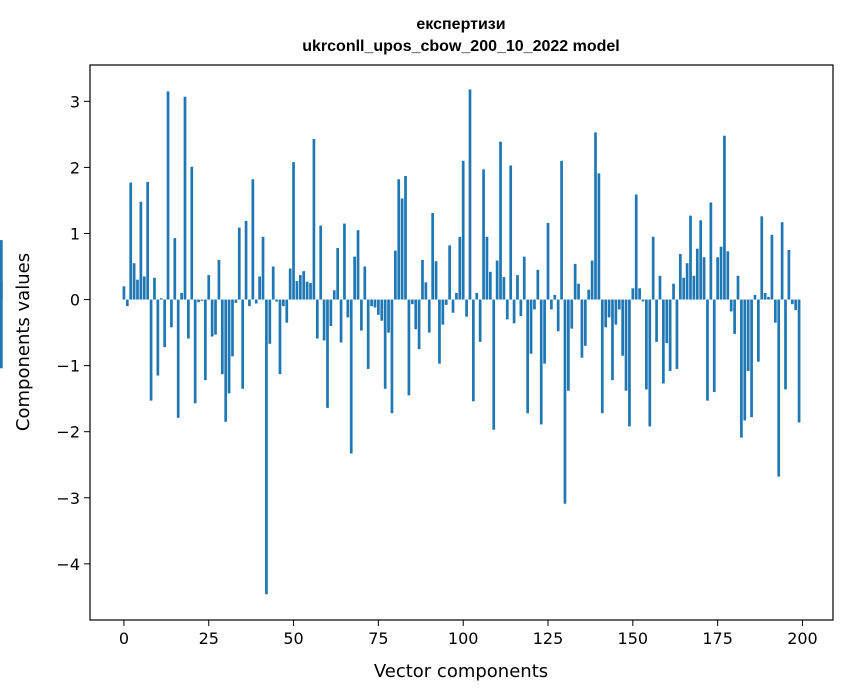  I want to click on x-tick-label: 0, so click(124, 638).